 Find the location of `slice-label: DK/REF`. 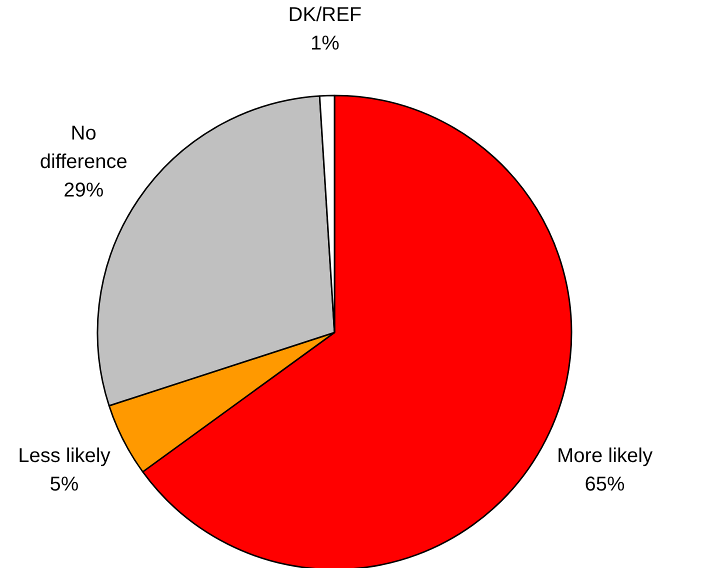

slice-label: DK/REF is located at coordinates (325, 15).